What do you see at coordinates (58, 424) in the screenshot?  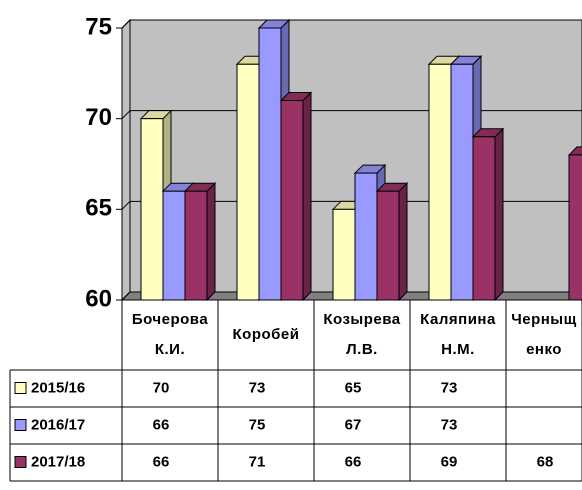 I see `legend-label: 2016/17` at bounding box center [58, 424].